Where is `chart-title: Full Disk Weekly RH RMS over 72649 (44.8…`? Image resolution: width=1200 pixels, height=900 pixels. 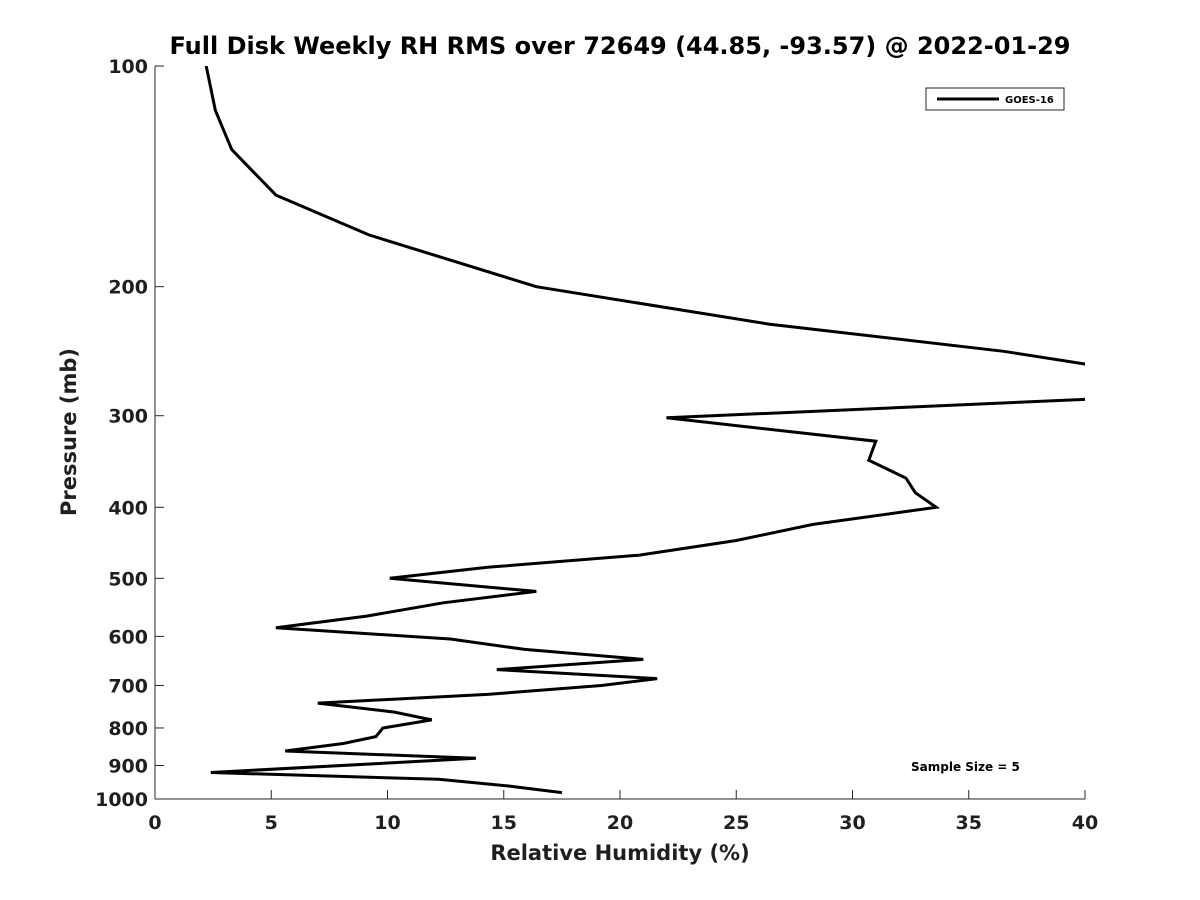
chart-title: Full Disk Weekly RH RMS over 72649 (44.8… is located at coordinates (619, 46).